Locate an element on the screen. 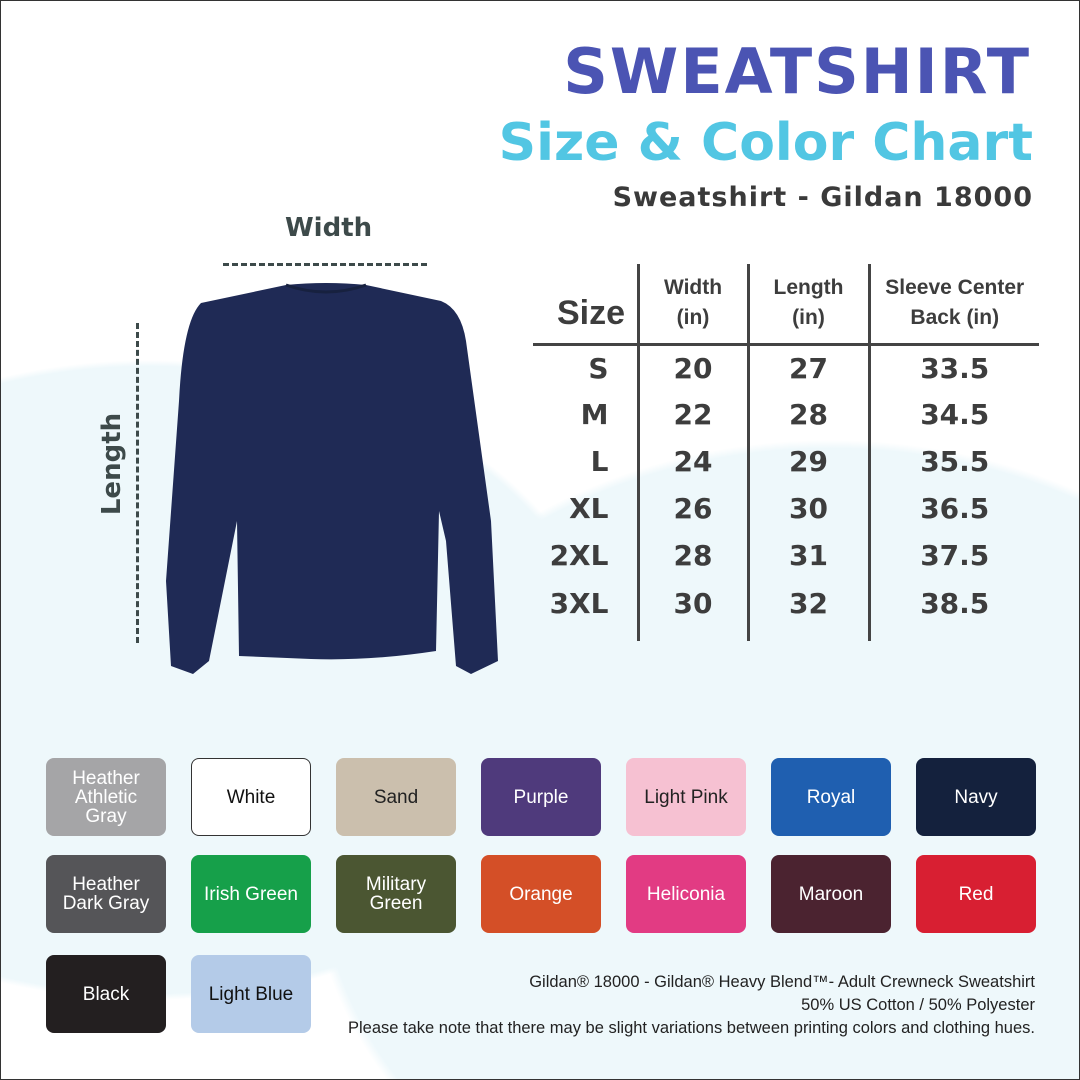 This screenshot has height=1080, width=1080. width-cell: 22 is located at coordinates (692, 414).